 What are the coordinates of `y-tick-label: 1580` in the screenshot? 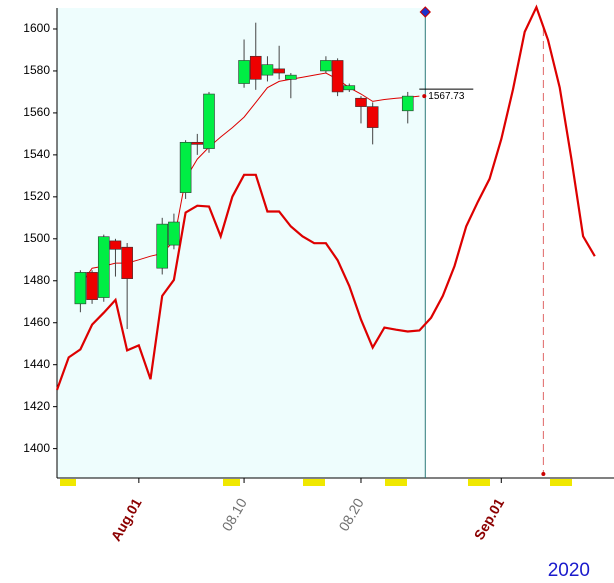 It's located at (36, 70).